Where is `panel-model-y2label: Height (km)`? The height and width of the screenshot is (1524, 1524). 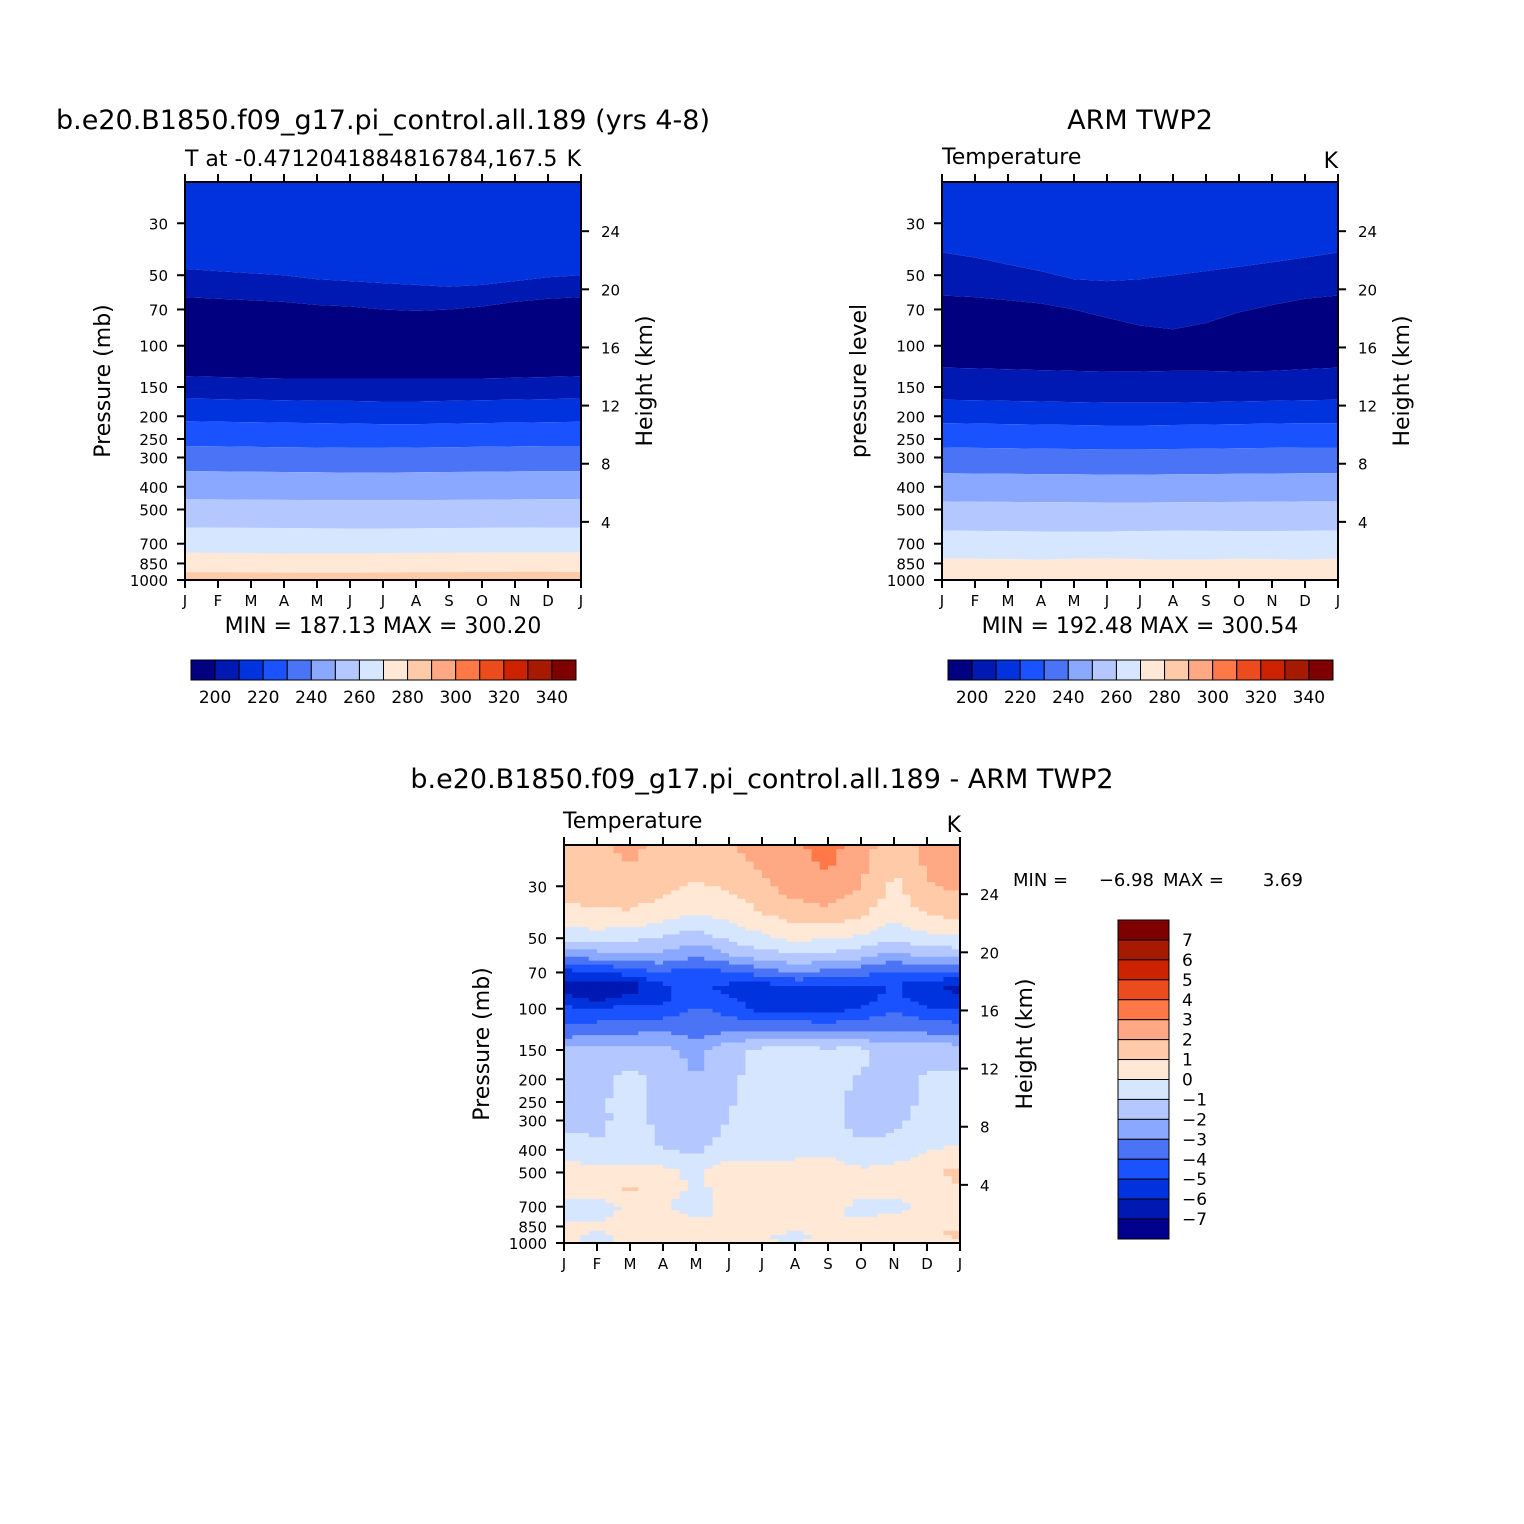 panel-model-y2label: Height (km) is located at coordinates (645, 380).